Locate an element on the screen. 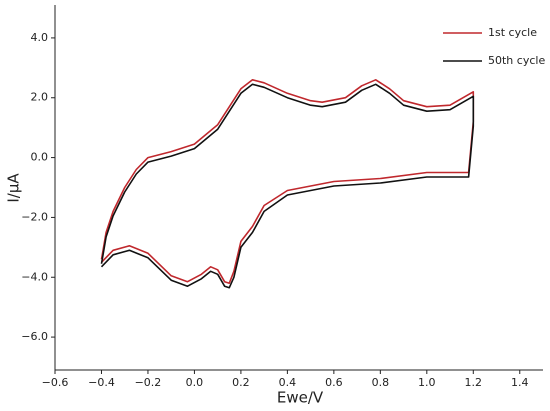  legend-label: 1st cycle is located at coordinates (512, 32).